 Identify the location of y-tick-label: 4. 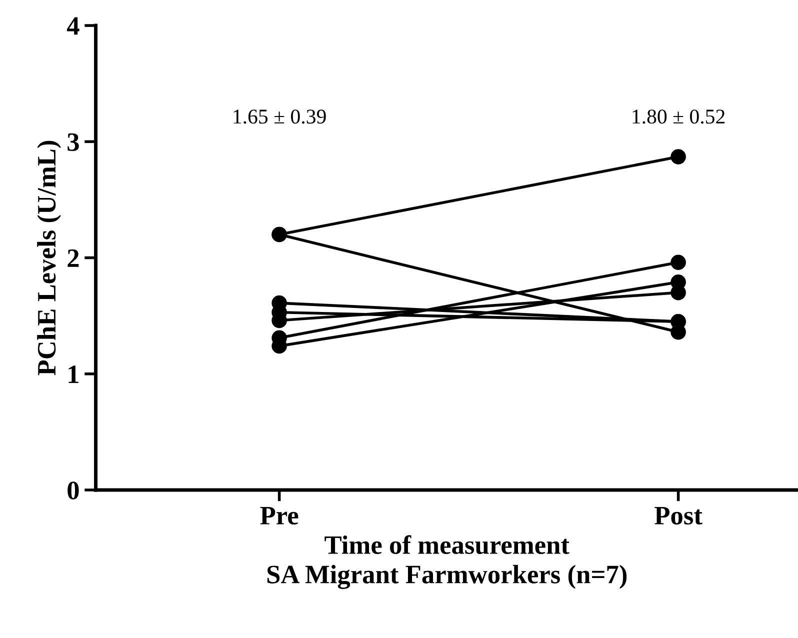
(73, 26).